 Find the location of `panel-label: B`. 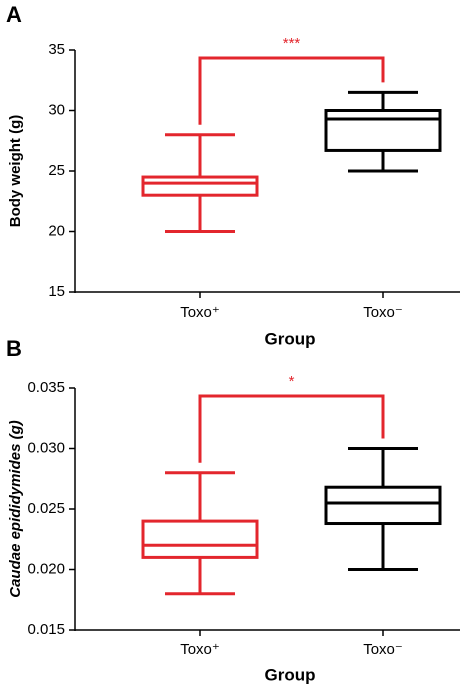

panel-label: B is located at coordinates (14, 348).